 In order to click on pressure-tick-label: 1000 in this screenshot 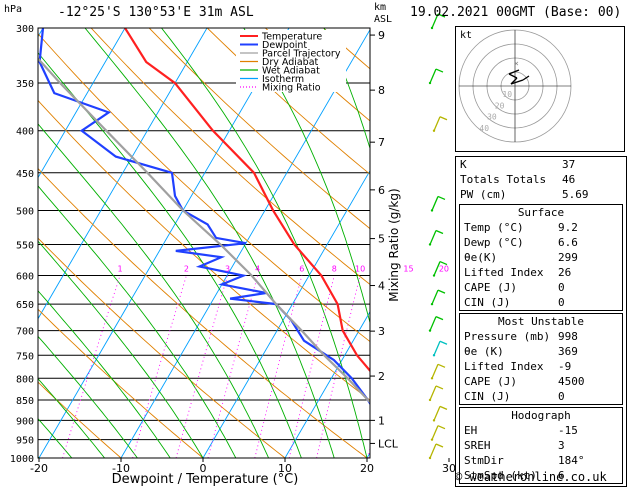, I will do `click(22, 459)`.